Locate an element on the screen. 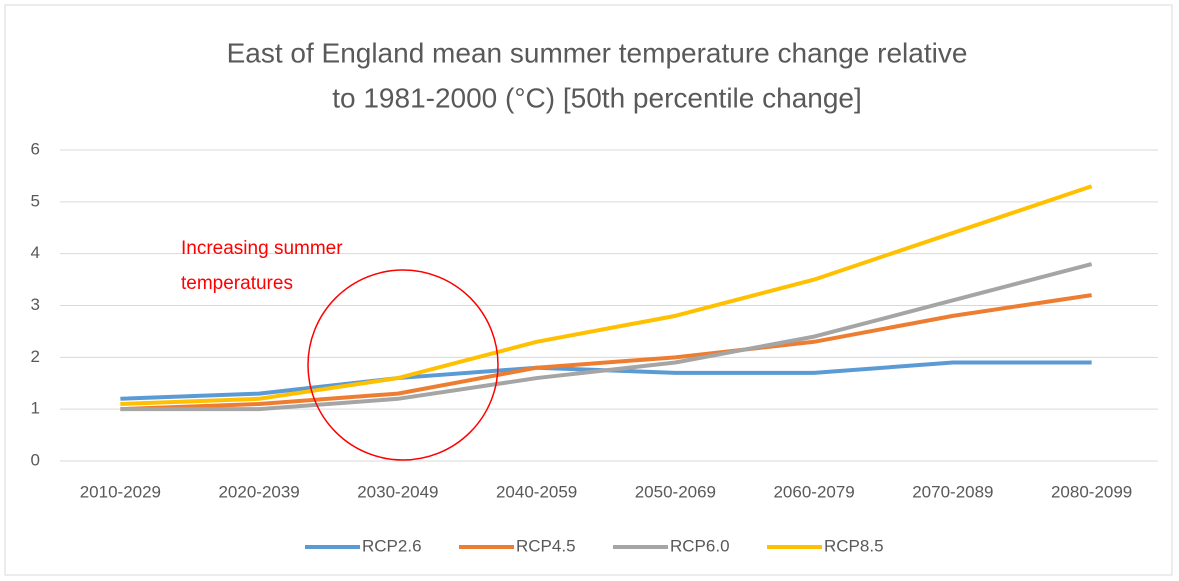 The image size is (1179, 581). y-tick-label: 5 is located at coordinates (35, 200).